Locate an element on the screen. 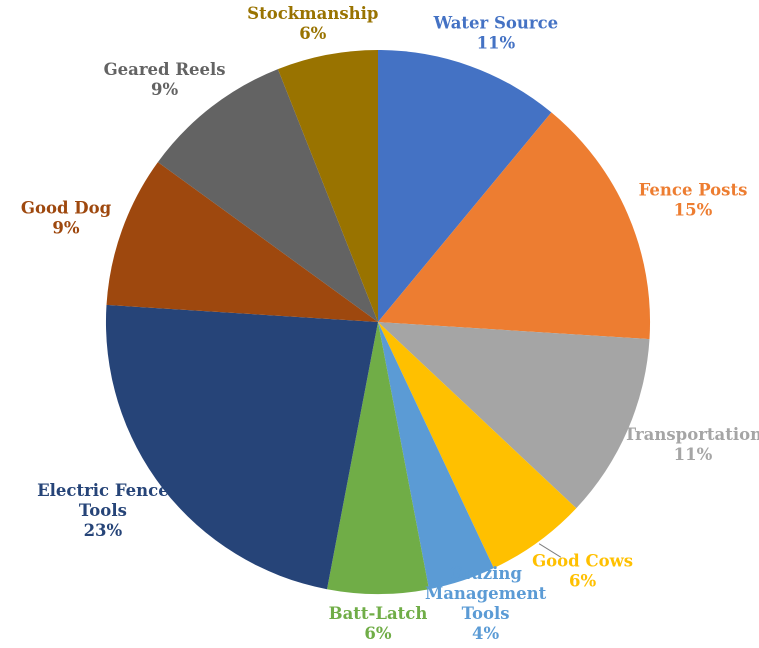  slice-label-electric-fence-tools: Electric Fence Tools 23% is located at coordinates (103, 510).